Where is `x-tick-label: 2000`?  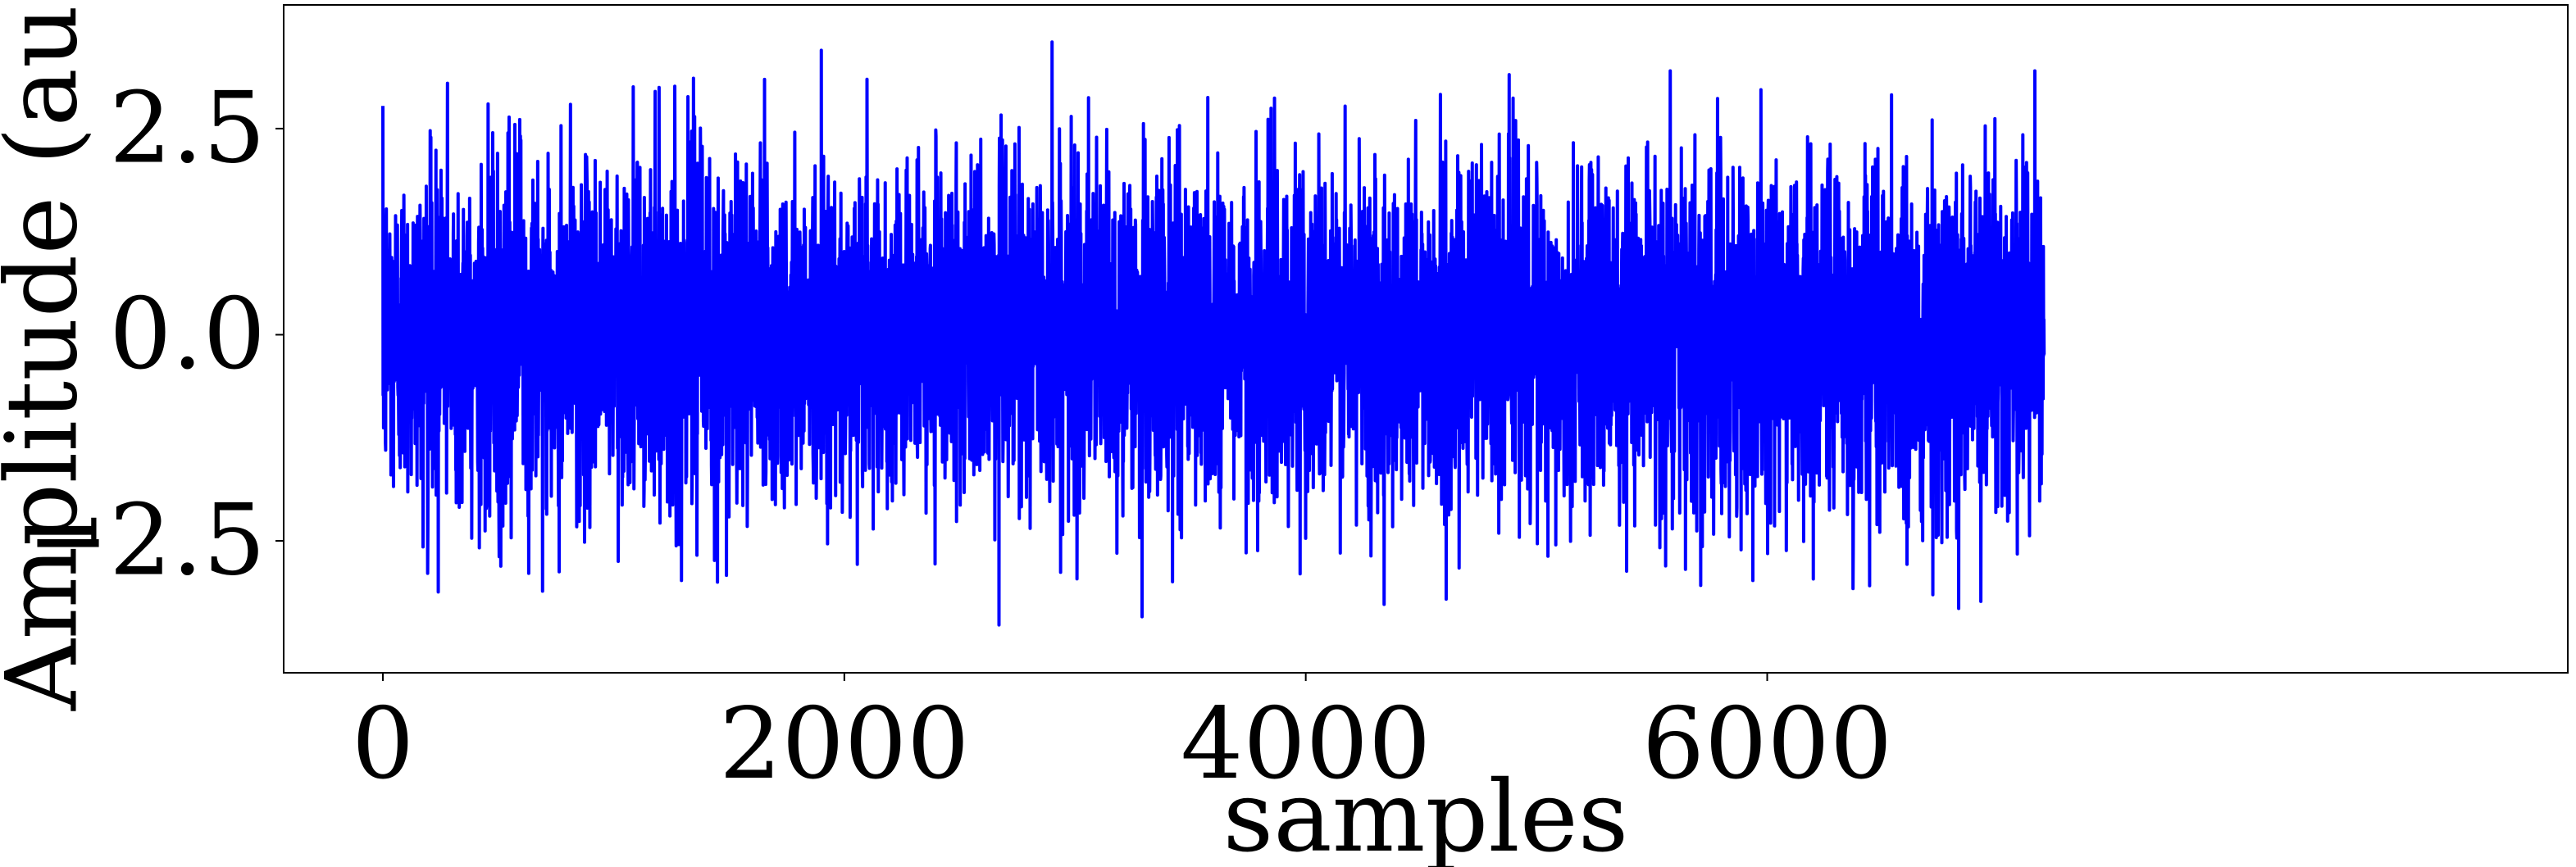
x-tick-label: 2000 is located at coordinates (844, 744).